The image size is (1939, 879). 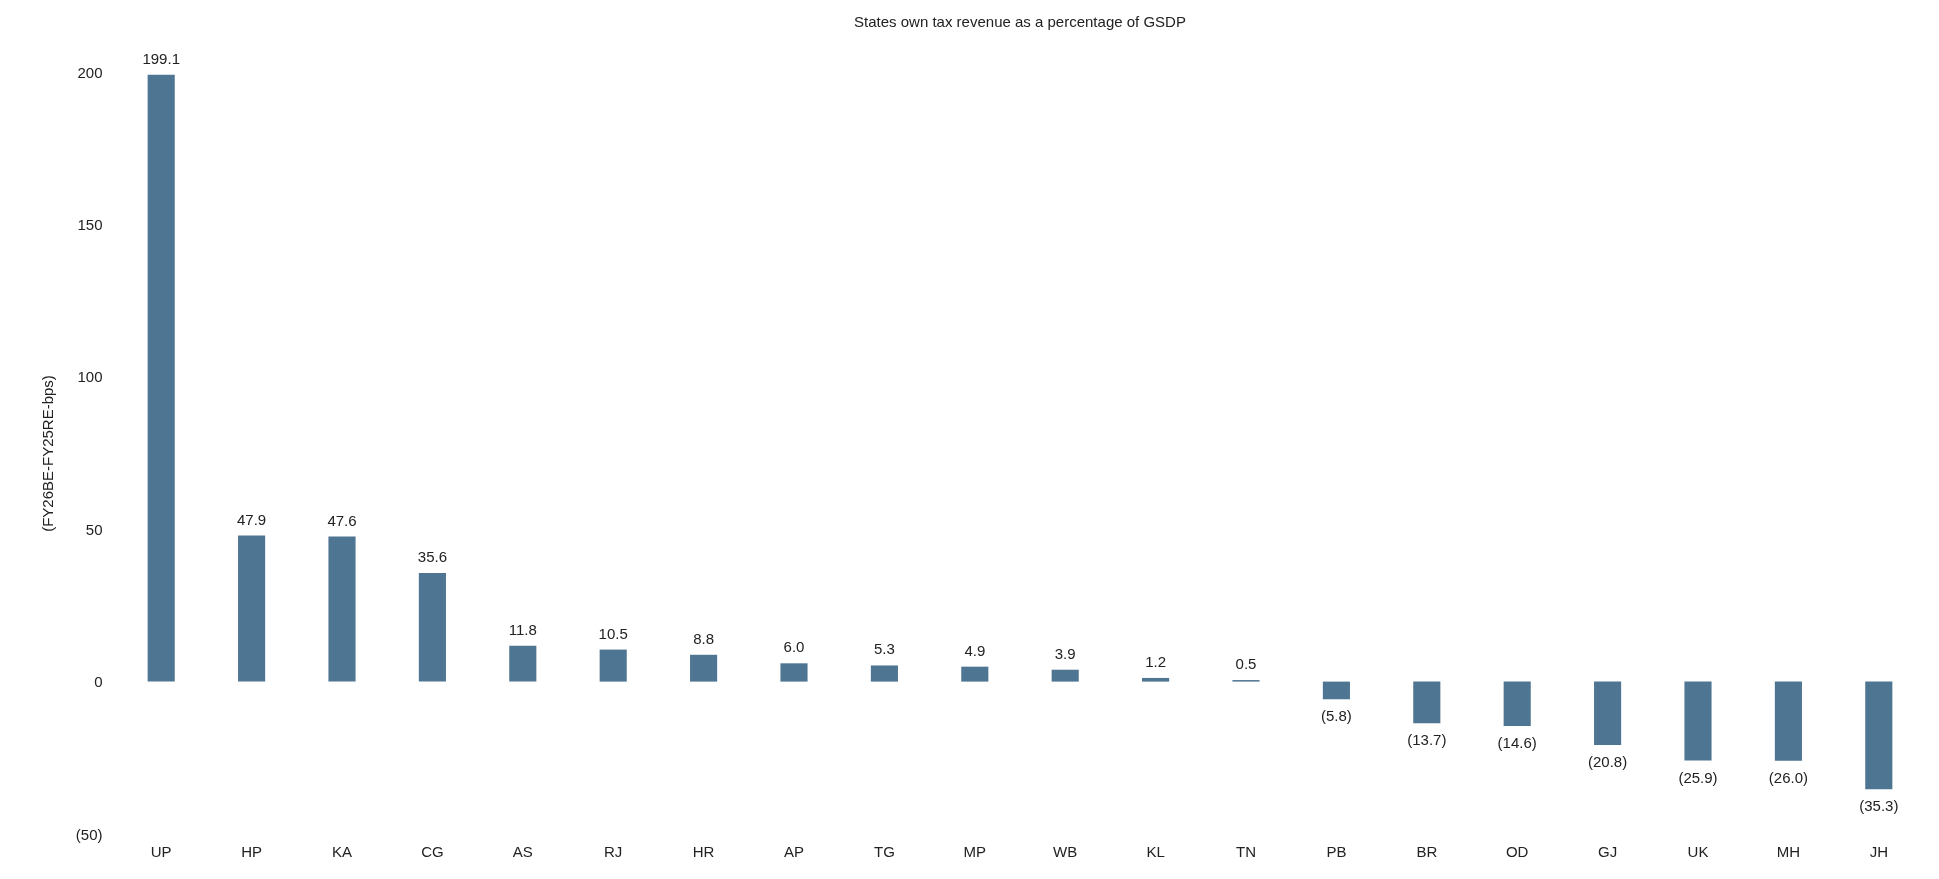 What do you see at coordinates (1246, 664) in the screenshot?
I see `data-label: 0.5` at bounding box center [1246, 664].